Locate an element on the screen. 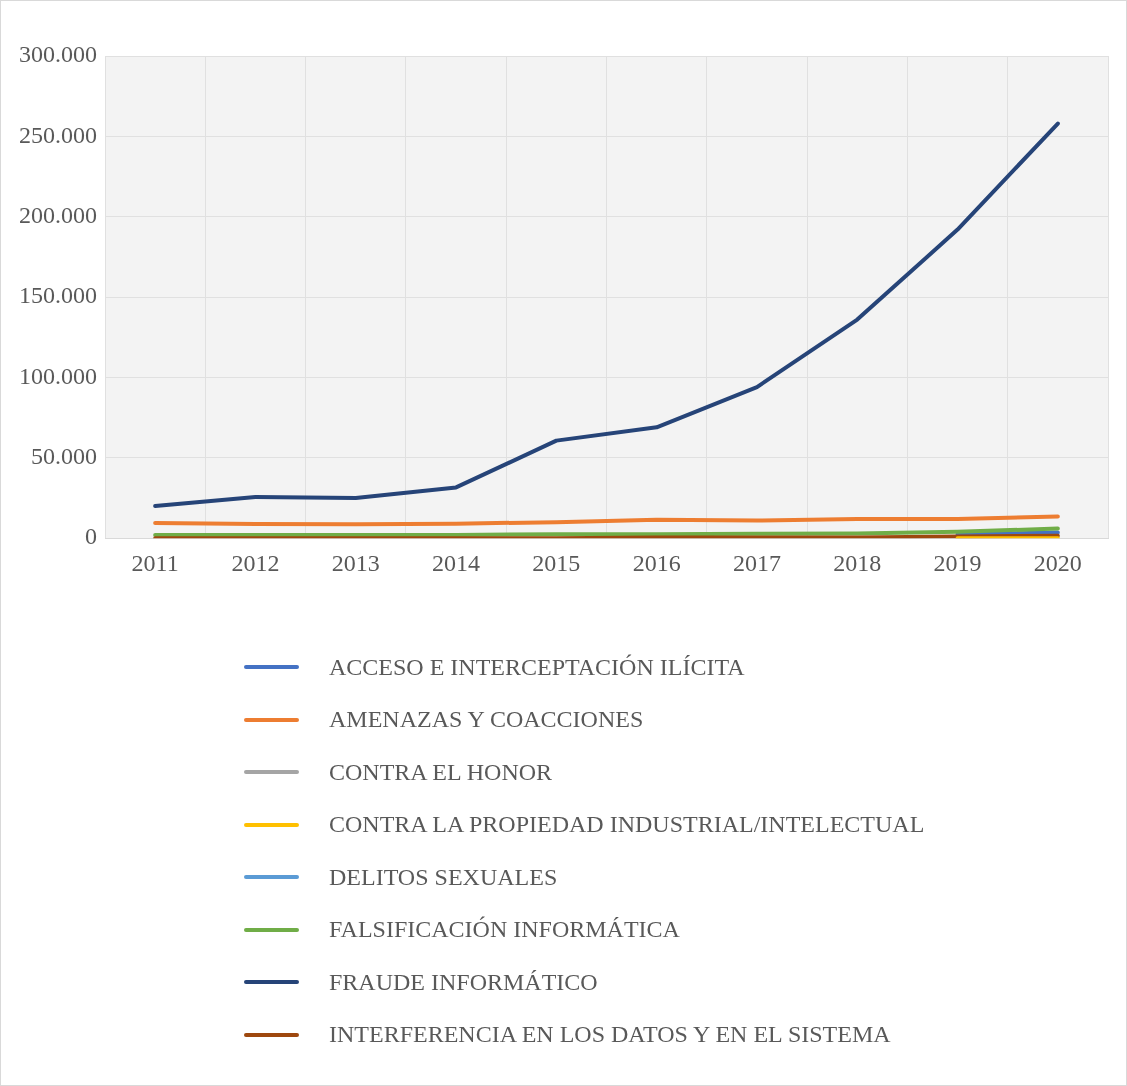 This screenshot has height=1086, width=1127. legend-label: ACCESO E INTERCEPTACIÓN ILÍCITA is located at coordinates (537, 667).